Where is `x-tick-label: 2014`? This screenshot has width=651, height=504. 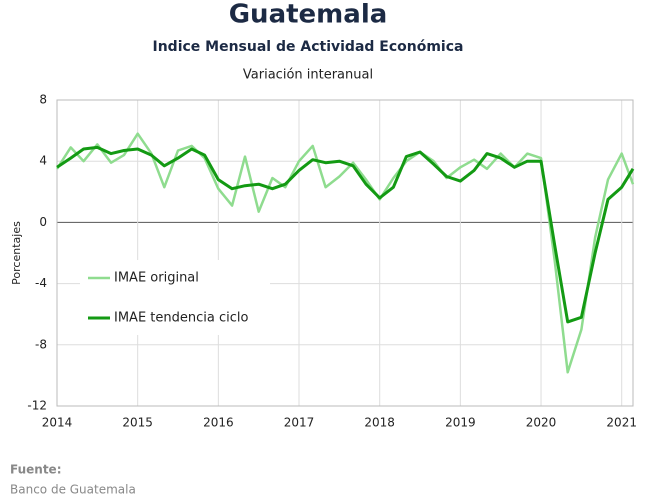
x-tick-label: 2014 is located at coordinates (57, 423).